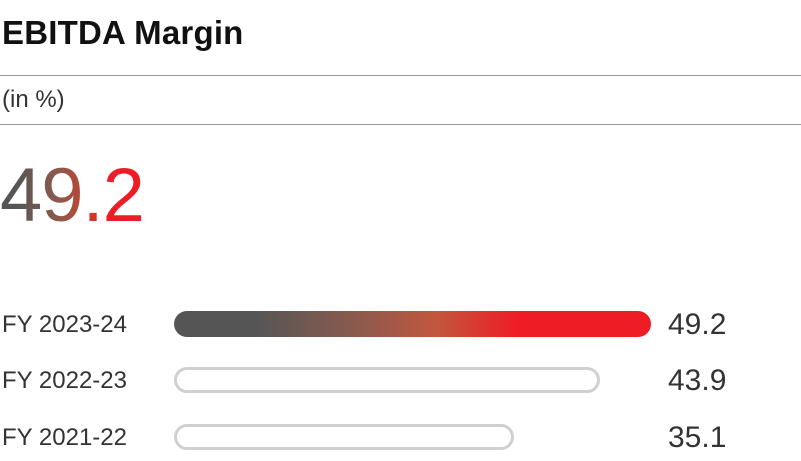 This screenshot has height=461, width=801. I want to click on unit-label: (in %), so click(33, 99).